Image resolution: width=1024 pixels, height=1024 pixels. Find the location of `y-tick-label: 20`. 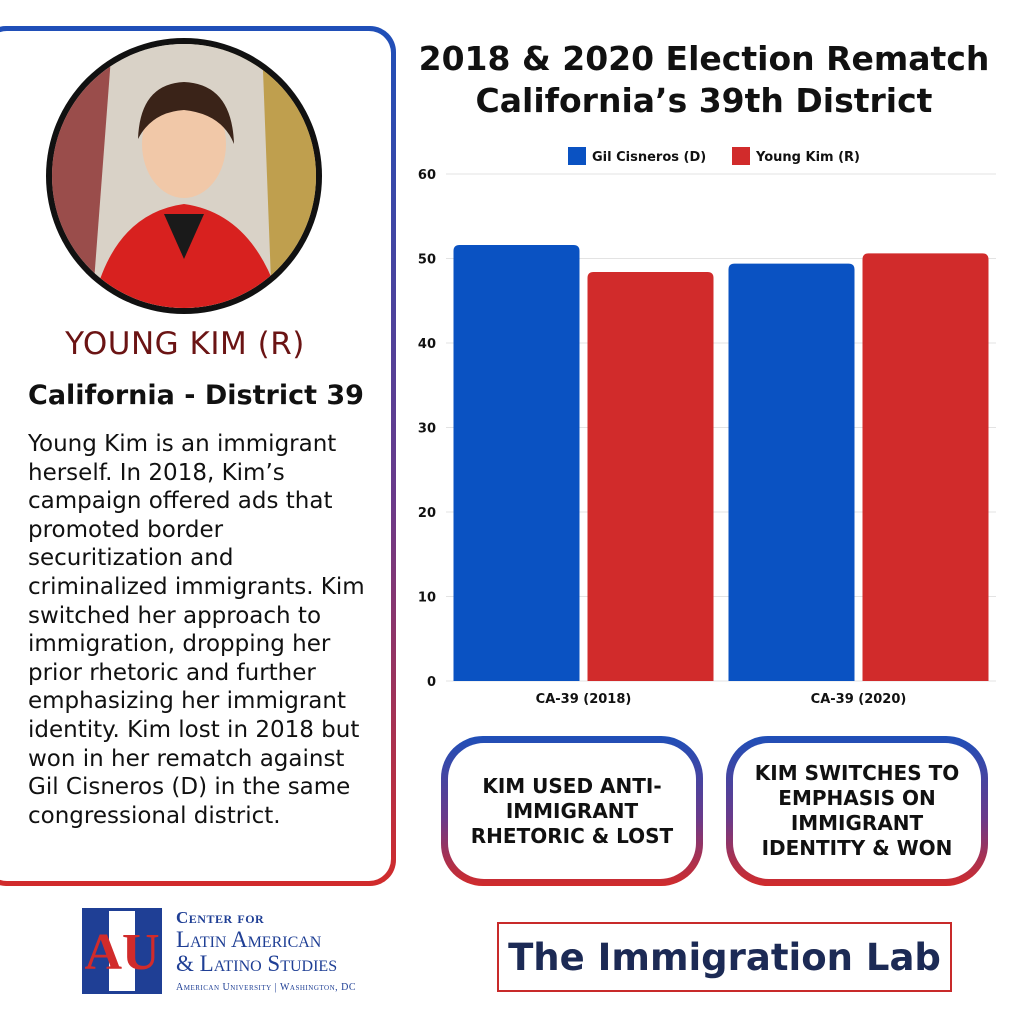

y-tick-label: 20 is located at coordinates (427, 513).